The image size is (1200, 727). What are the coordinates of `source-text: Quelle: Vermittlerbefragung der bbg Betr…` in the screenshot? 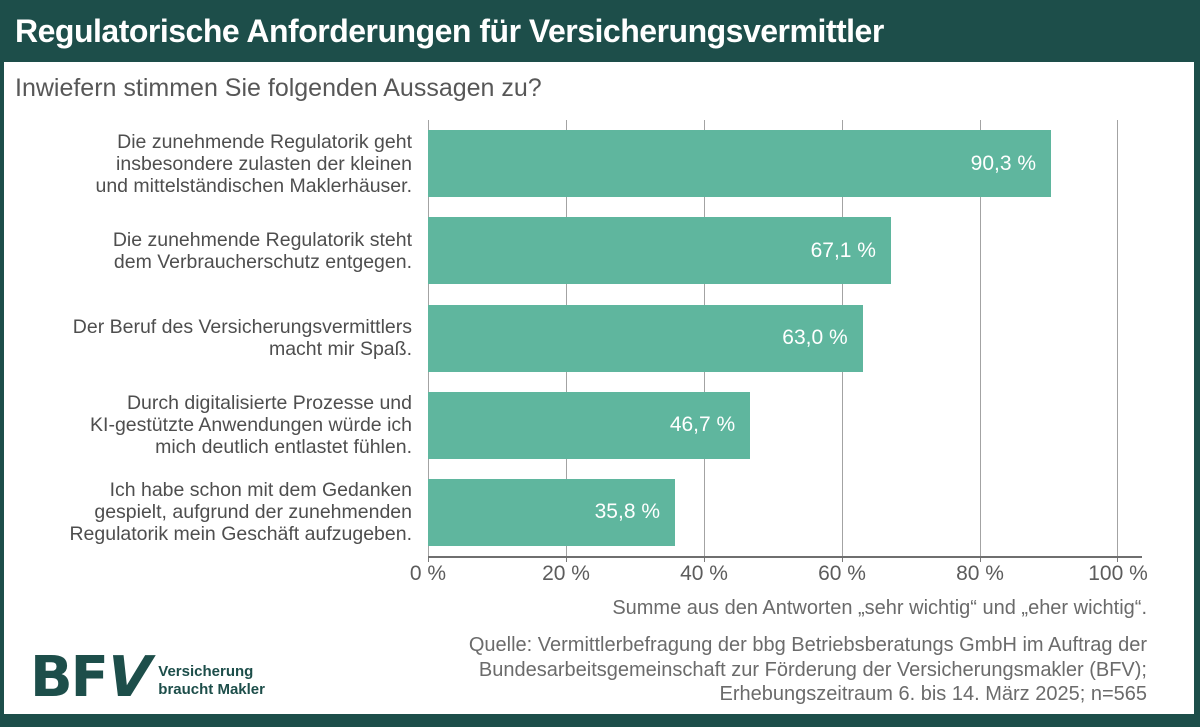 It's located at (807, 669).